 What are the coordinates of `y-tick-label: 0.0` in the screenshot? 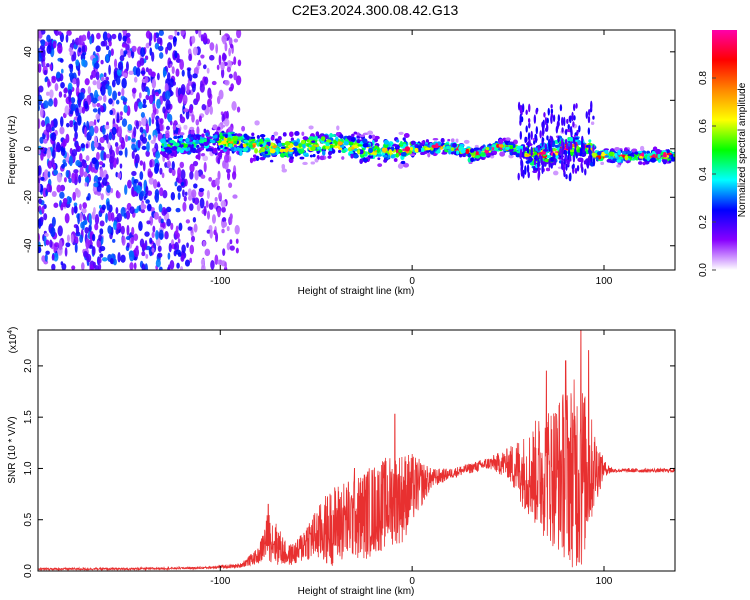 It's located at (28, 571).